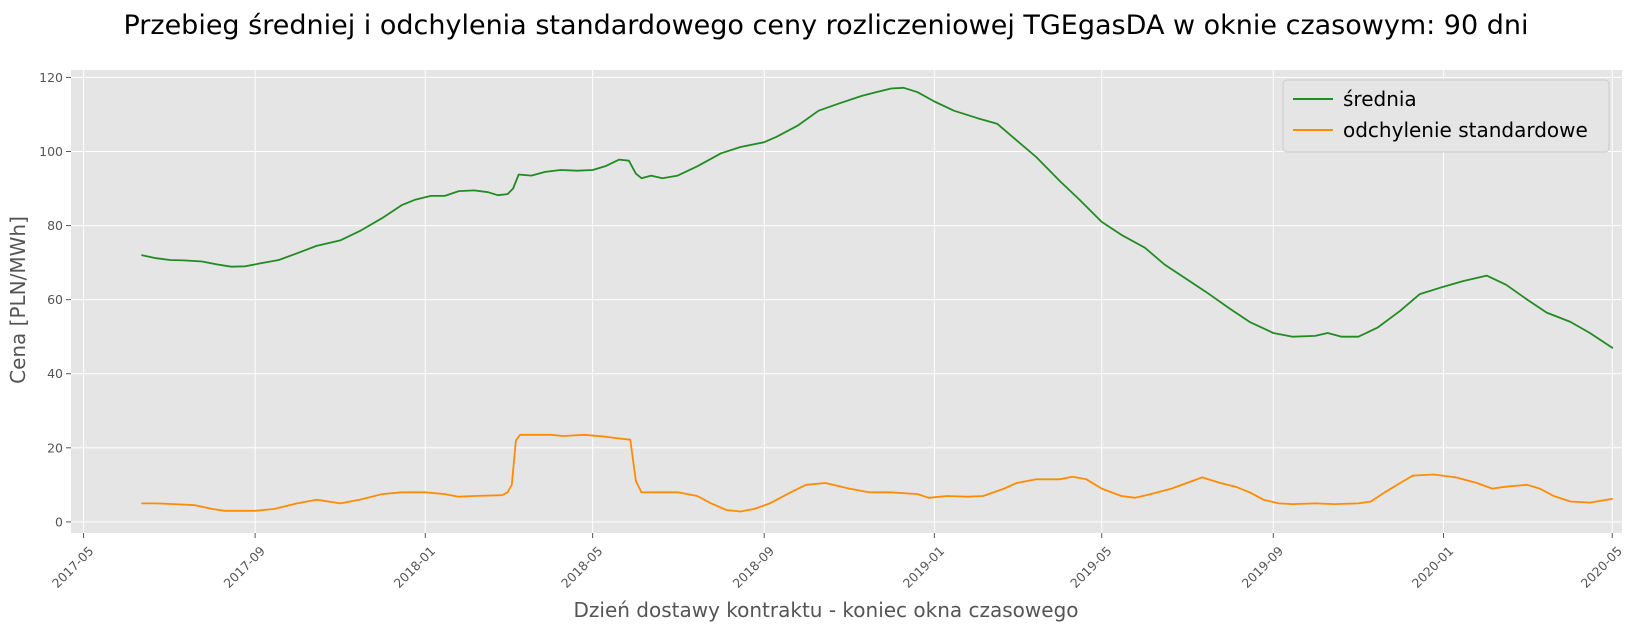 The image size is (1638, 629). I want to click on x-tick-label: 2018-09, so click(754, 567).